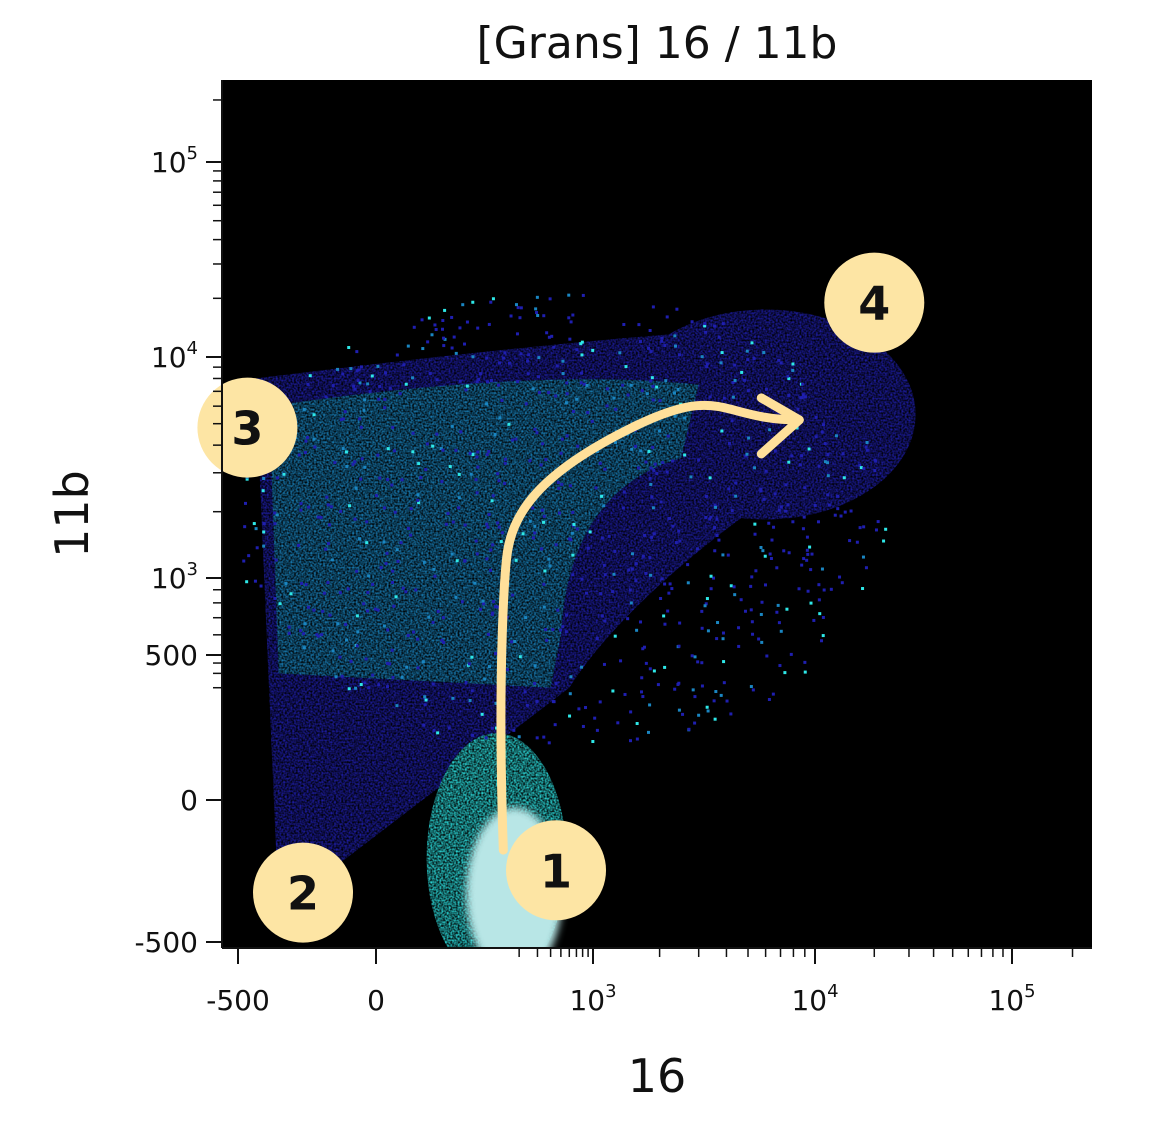 The height and width of the screenshot is (1125, 1160). What do you see at coordinates (874, 304) in the screenshot?
I see `marker-label: 4` at bounding box center [874, 304].